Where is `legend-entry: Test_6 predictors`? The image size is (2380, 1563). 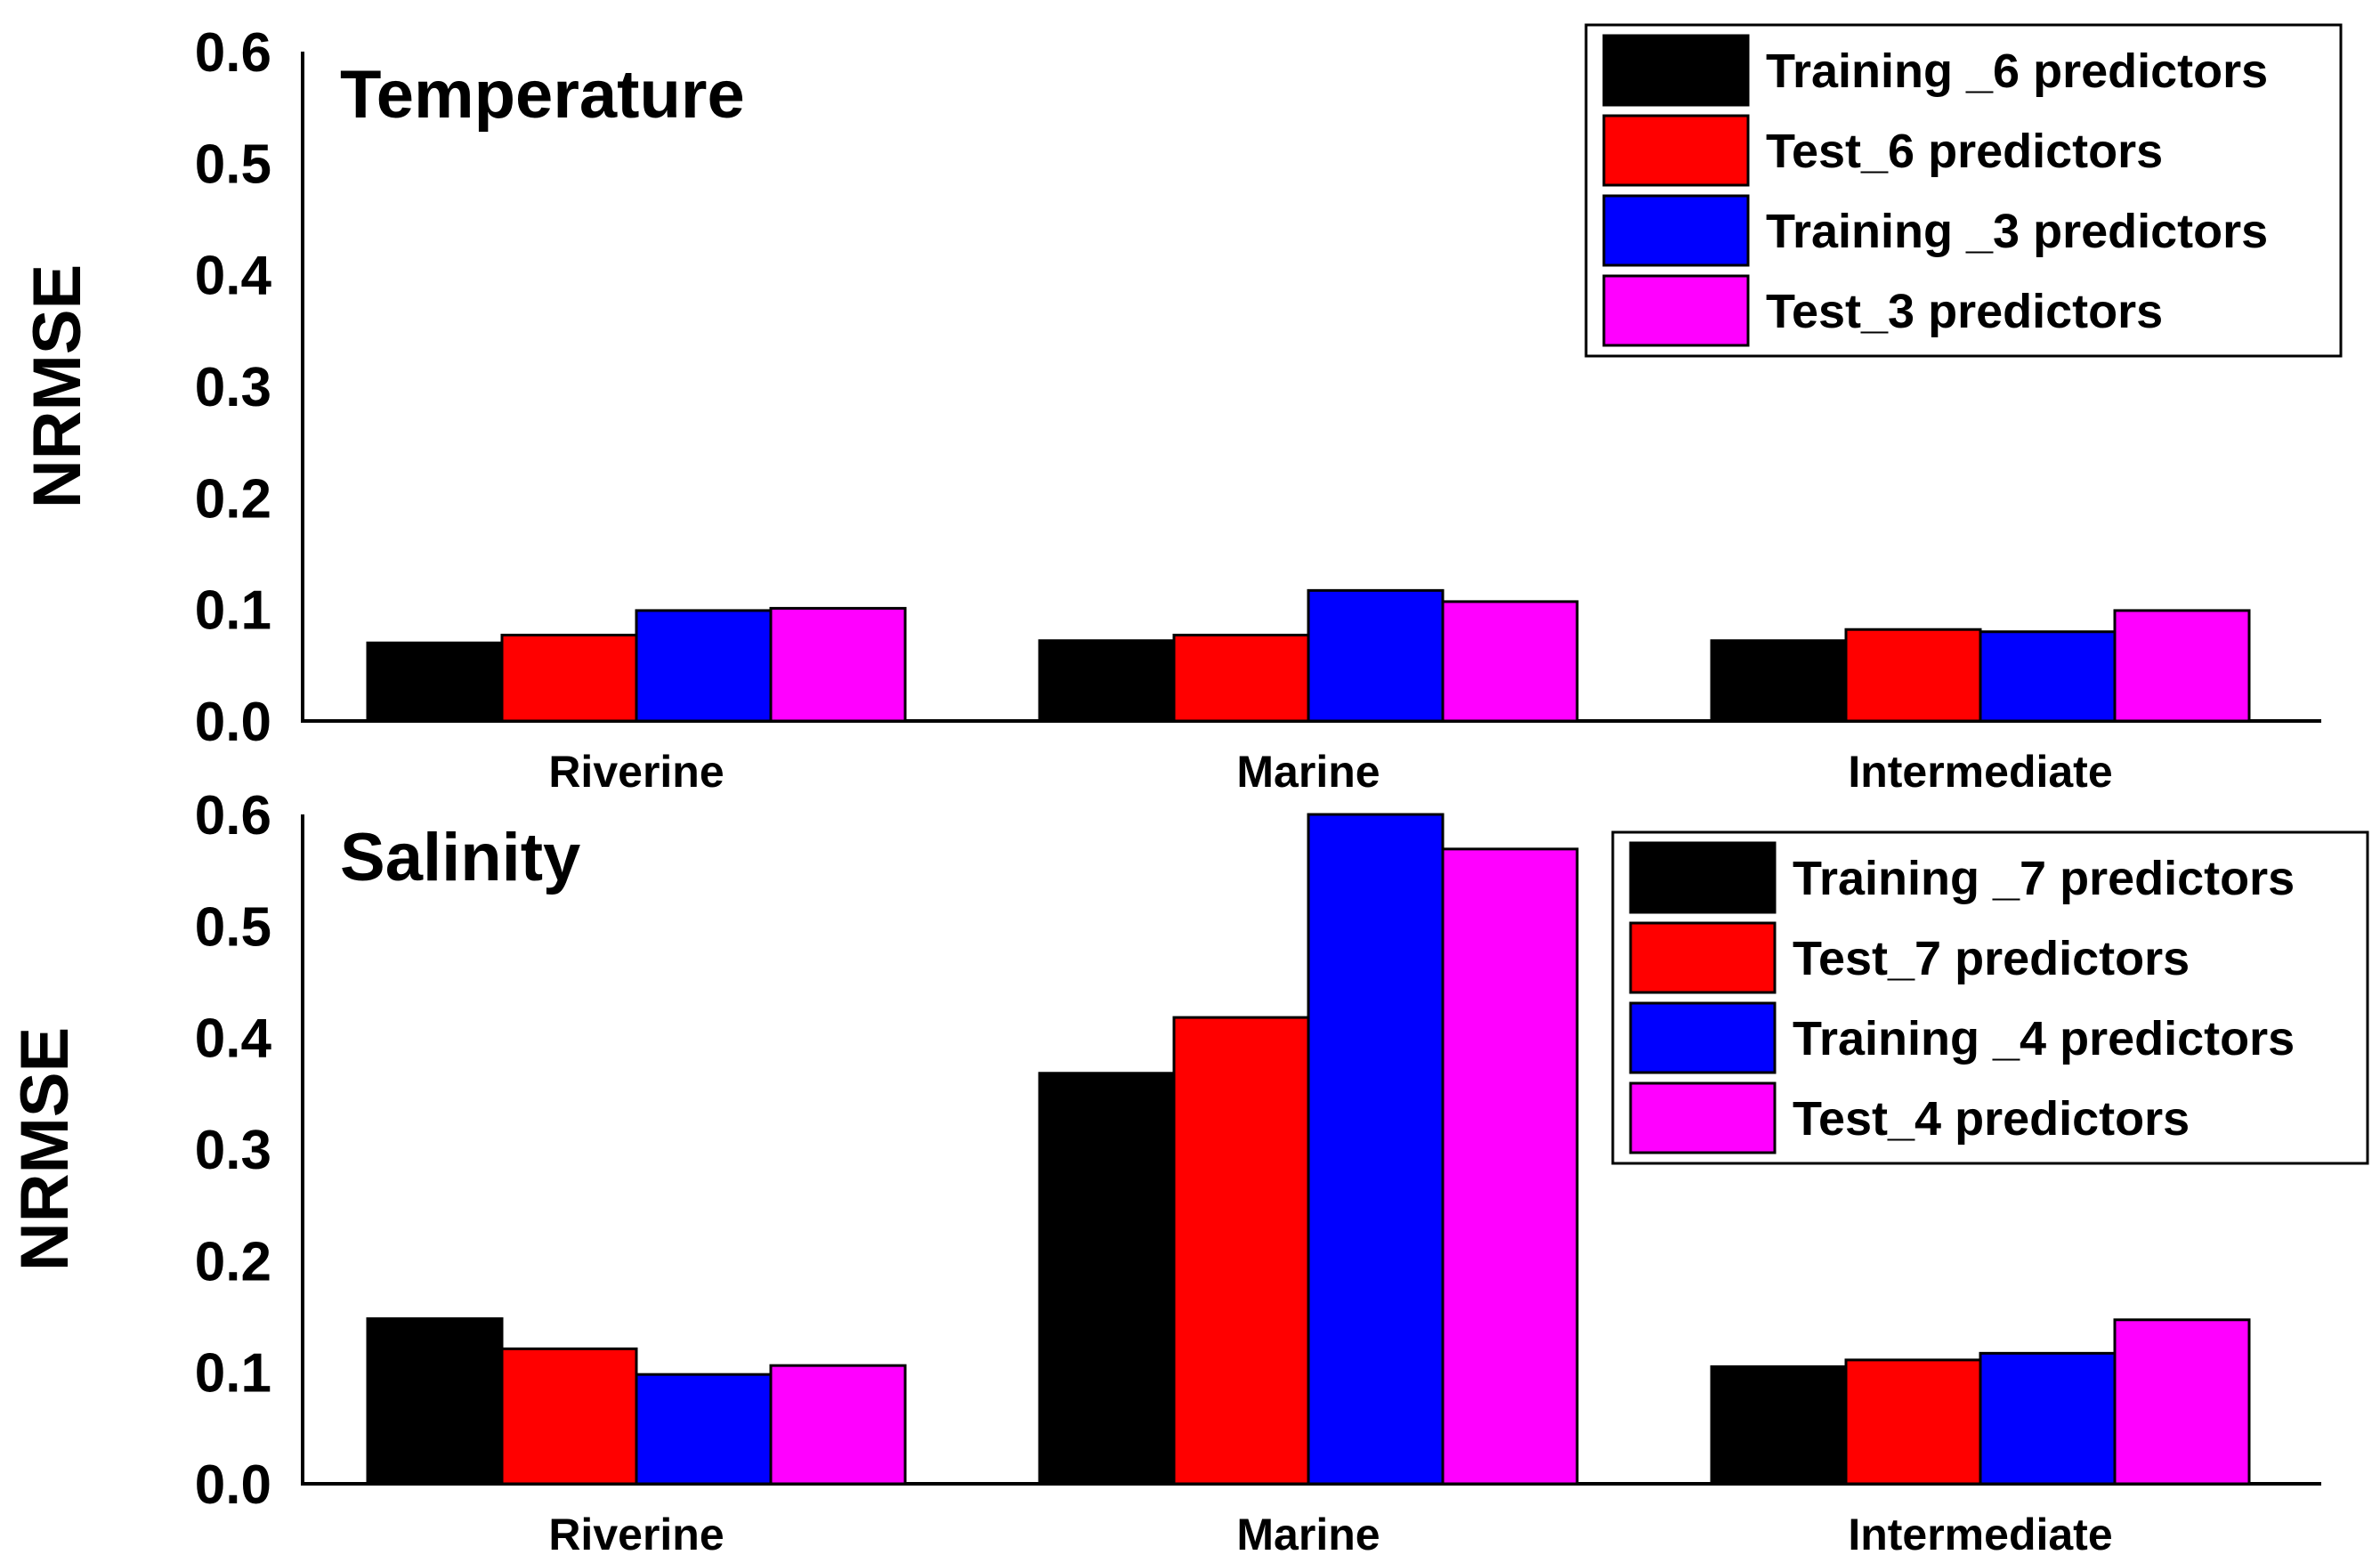 legend-entry: Test_6 predictors is located at coordinates (1965, 152).